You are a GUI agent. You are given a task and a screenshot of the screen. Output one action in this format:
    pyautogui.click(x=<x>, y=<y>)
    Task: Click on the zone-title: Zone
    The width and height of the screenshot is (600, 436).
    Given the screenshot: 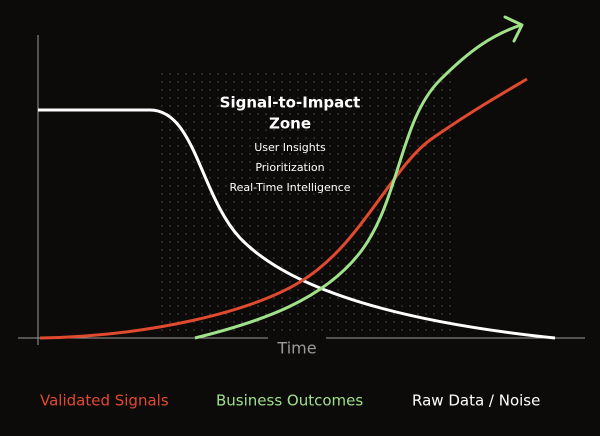 What is the action you would take?
    pyautogui.click(x=290, y=124)
    